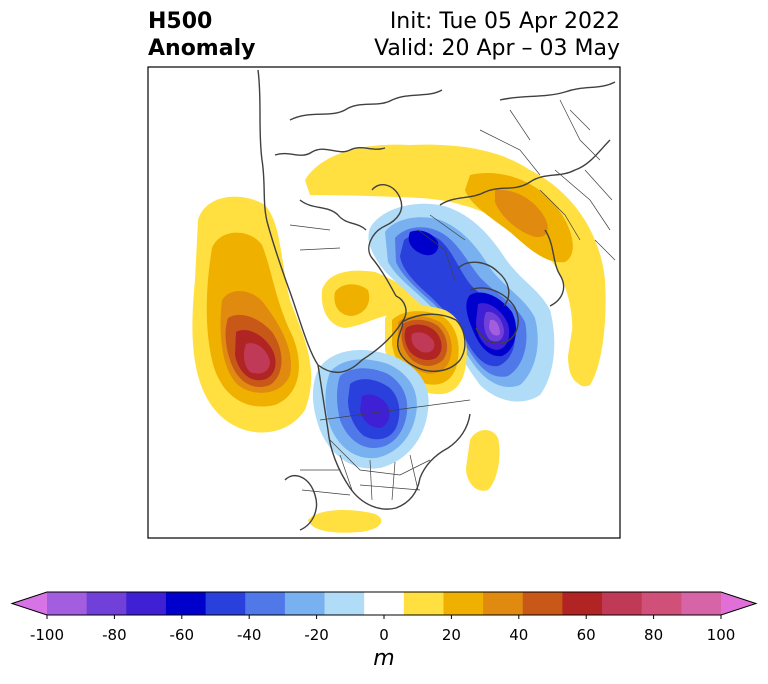  Describe the element at coordinates (252, 314) in the screenshot. I see `ridge-western-north-america` at that location.